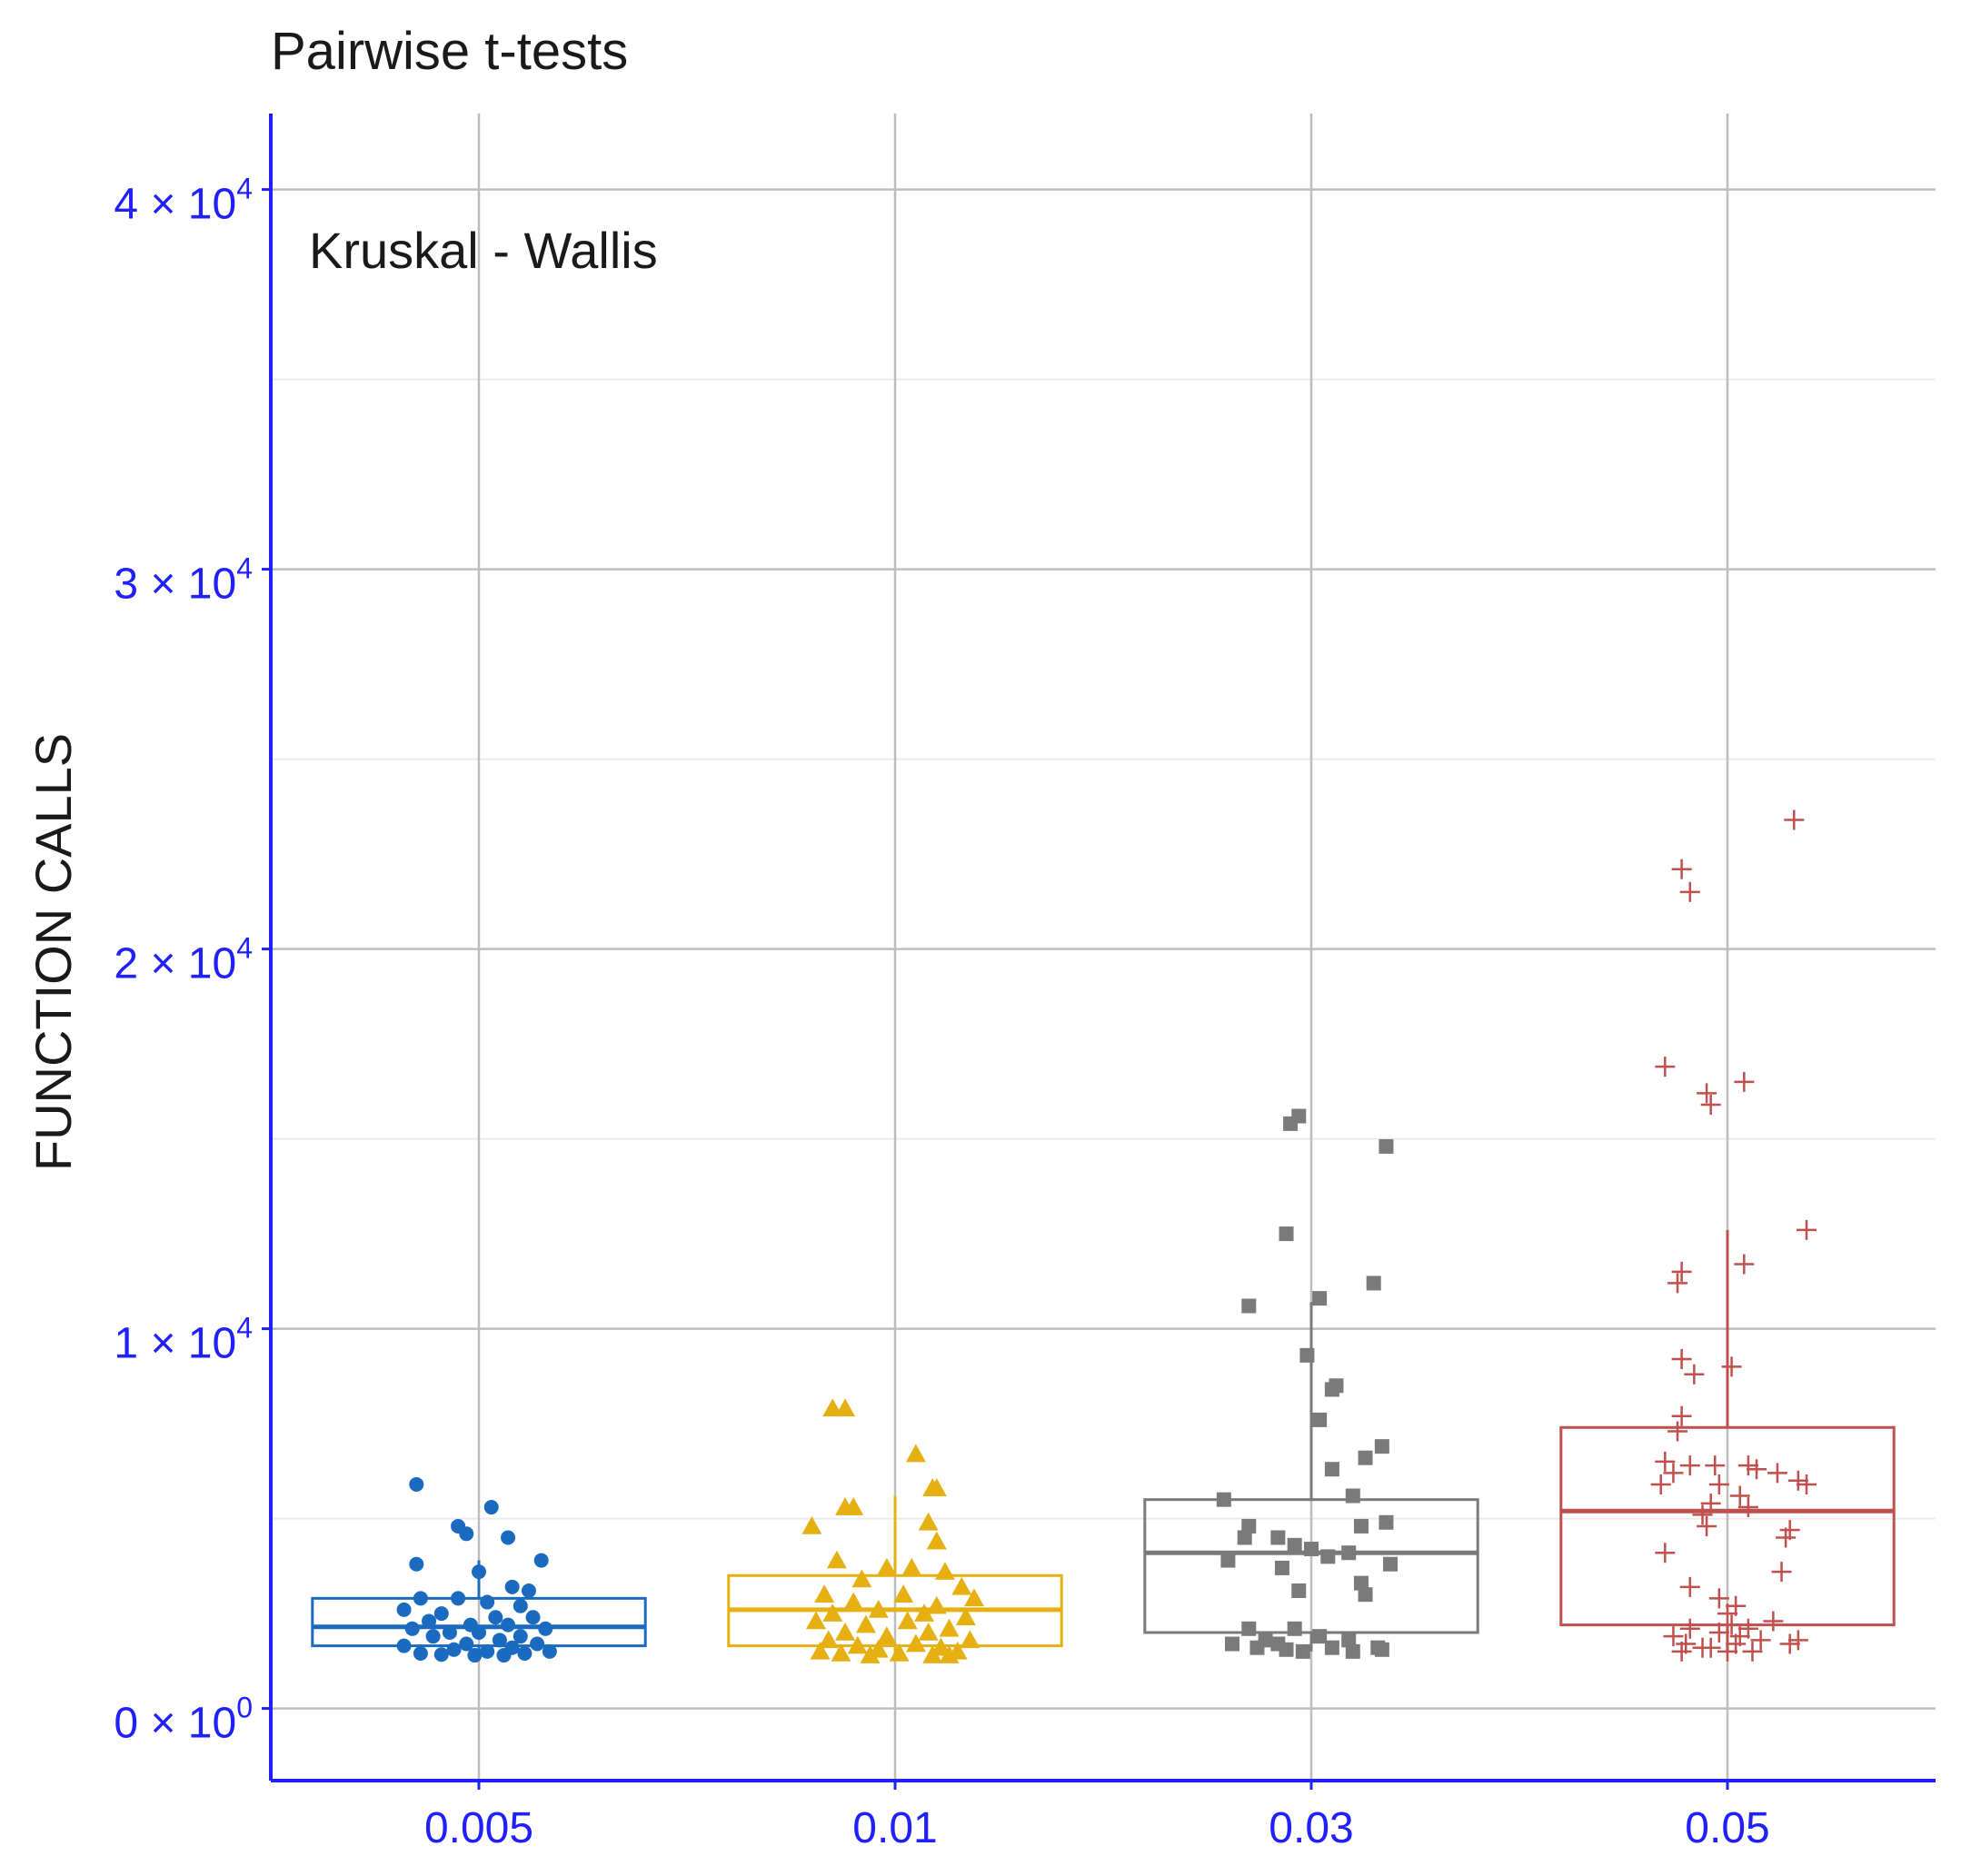  I want to click on y-tick-label: 1 × 10⁴, so click(183, 1340).